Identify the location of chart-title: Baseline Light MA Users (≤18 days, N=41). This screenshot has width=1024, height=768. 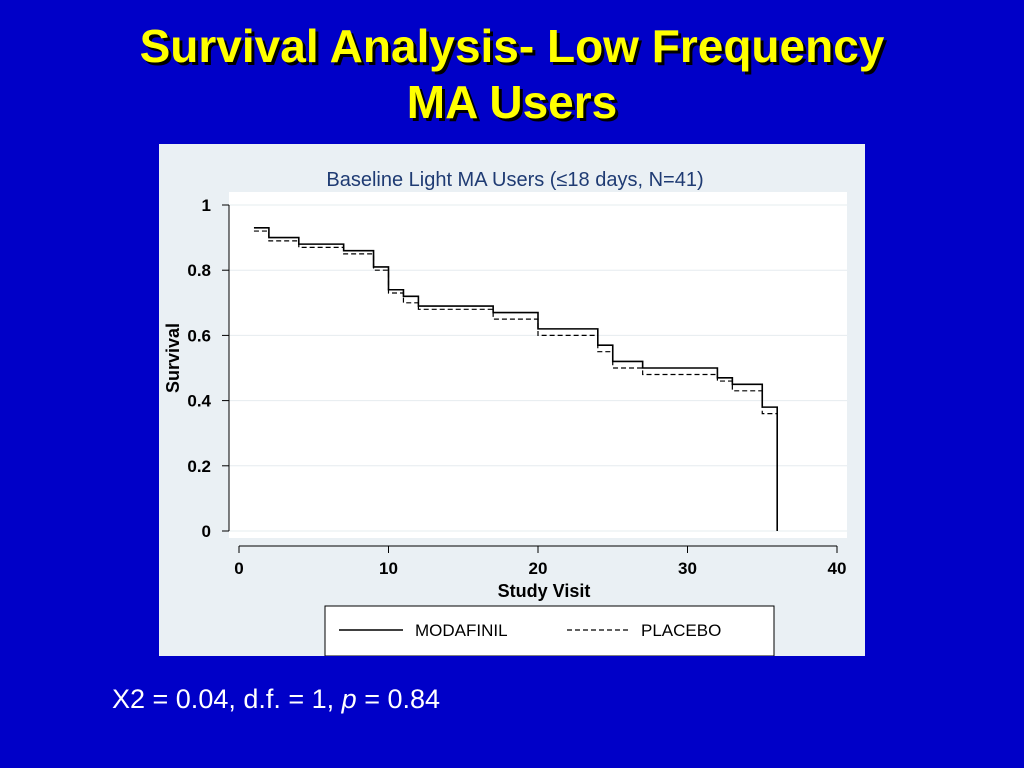
(514, 180).